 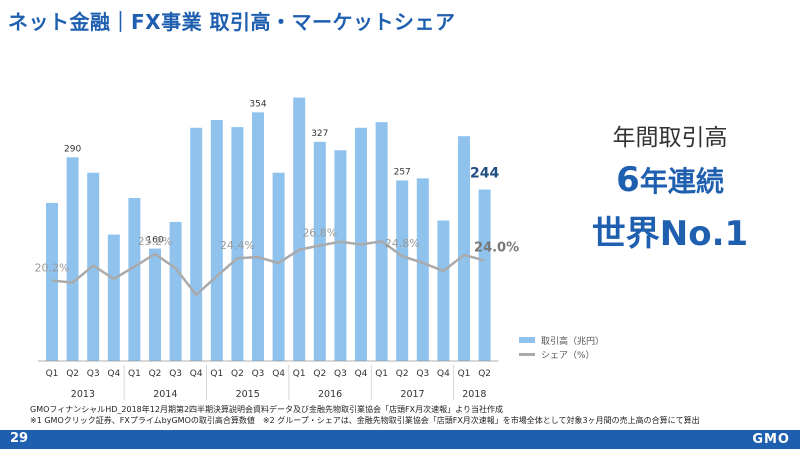 What do you see at coordinates (330, 394) in the screenshot?
I see `year-label: 2016` at bounding box center [330, 394].